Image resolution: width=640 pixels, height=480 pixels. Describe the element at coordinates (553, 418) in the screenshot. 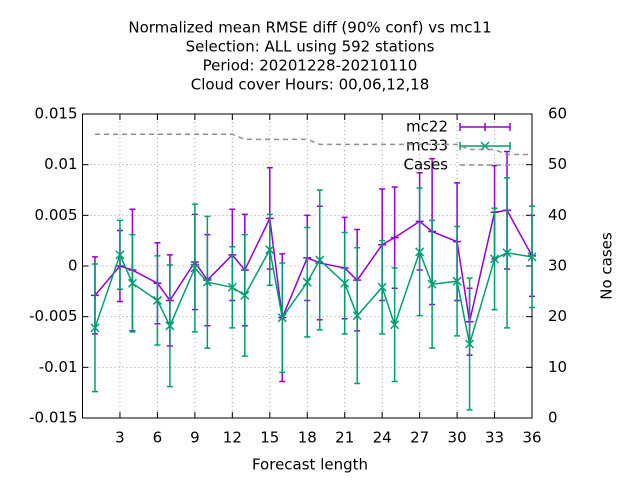

I see `y2-tick-label: 0` at that location.